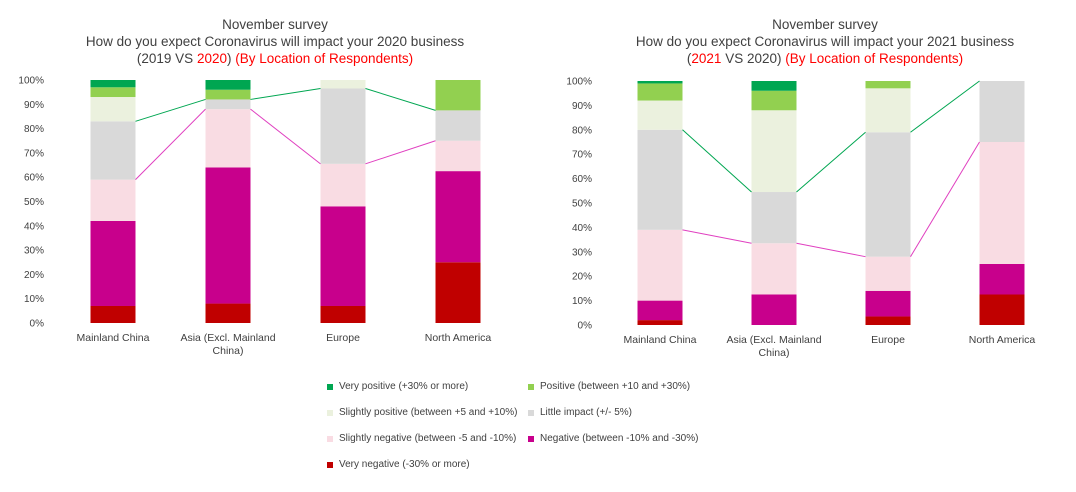 The image size is (1076, 492). What do you see at coordinates (34, 129) in the screenshot?
I see `left-y-tick-label: 80%` at bounding box center [34, 129].